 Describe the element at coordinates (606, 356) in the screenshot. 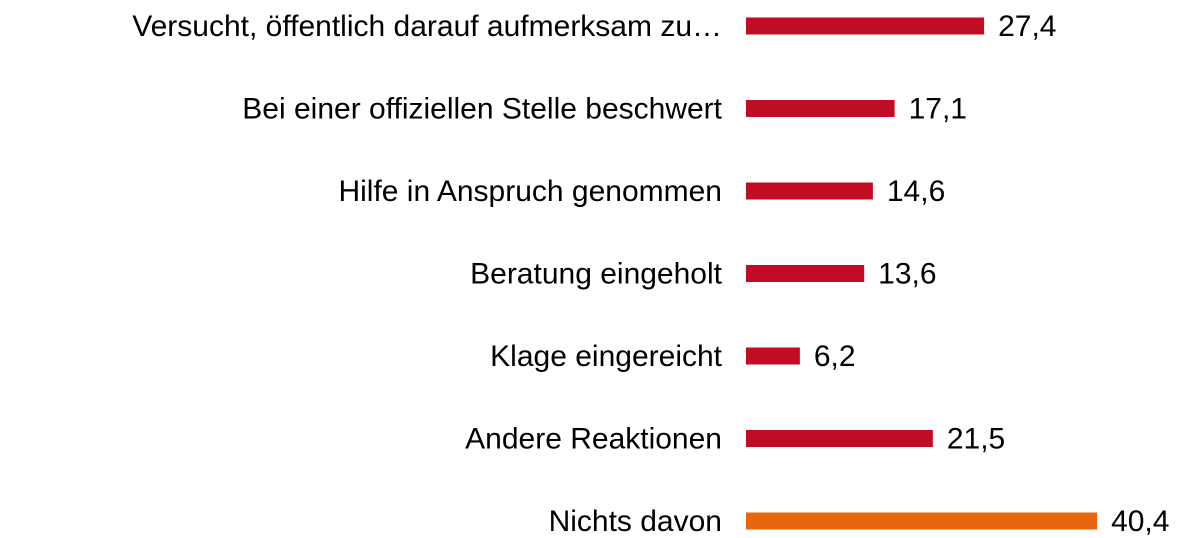

I see `category-label: Klage eingereicht` at that location.